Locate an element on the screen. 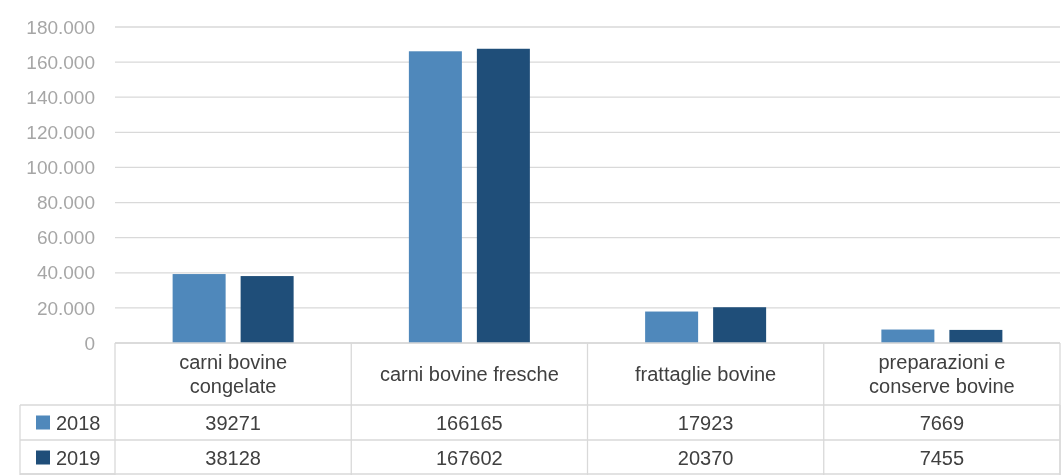 The image size is (1061, 475). legend-label: 2018 is located at coordinates (78, 422).